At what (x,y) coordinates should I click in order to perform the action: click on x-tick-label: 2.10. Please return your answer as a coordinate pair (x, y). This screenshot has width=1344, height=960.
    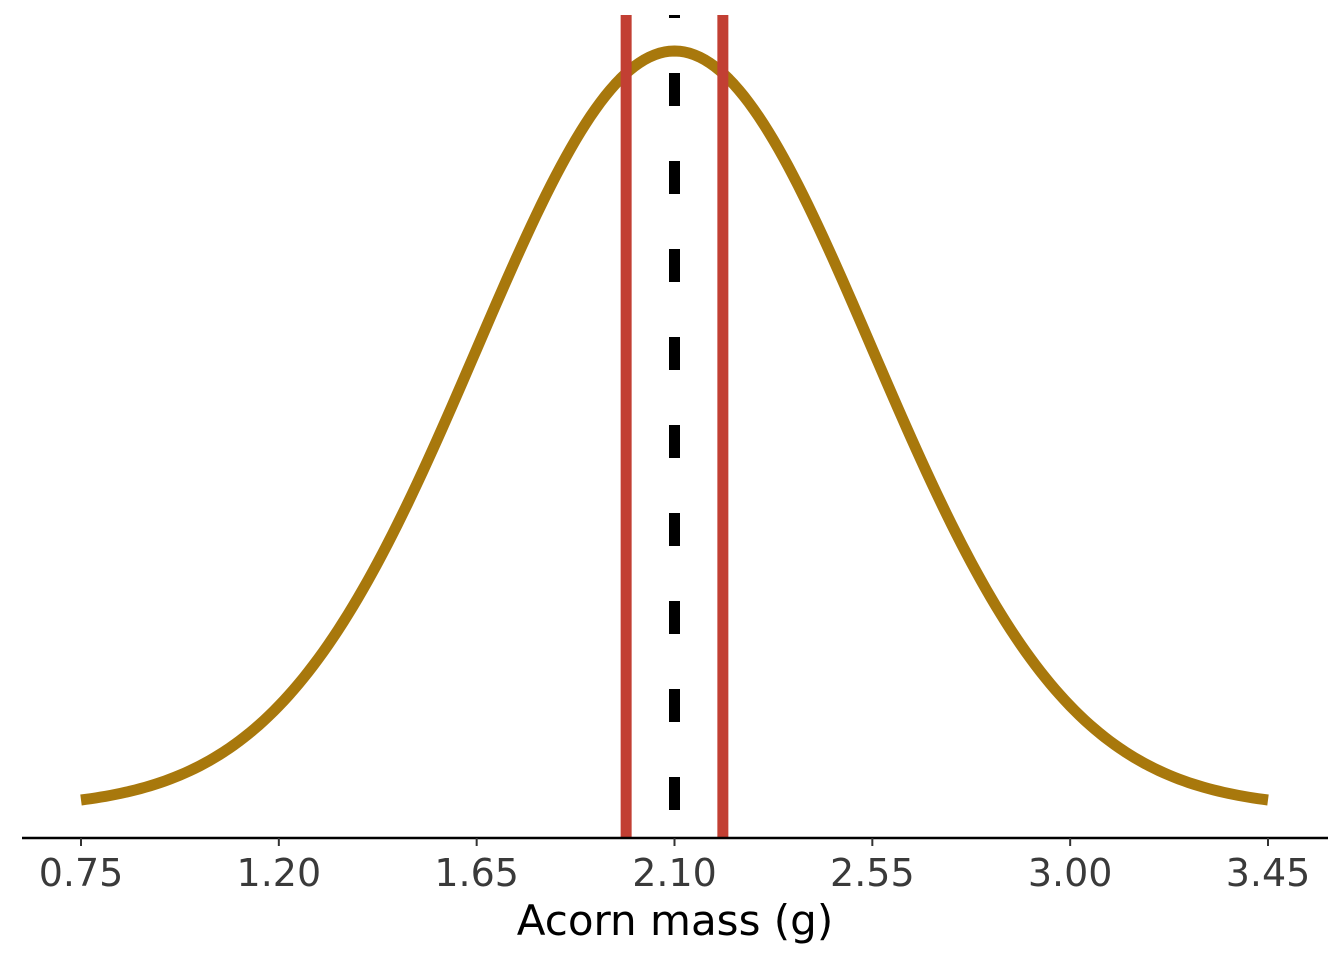
    Looking at the image, I should click on (674, 873).